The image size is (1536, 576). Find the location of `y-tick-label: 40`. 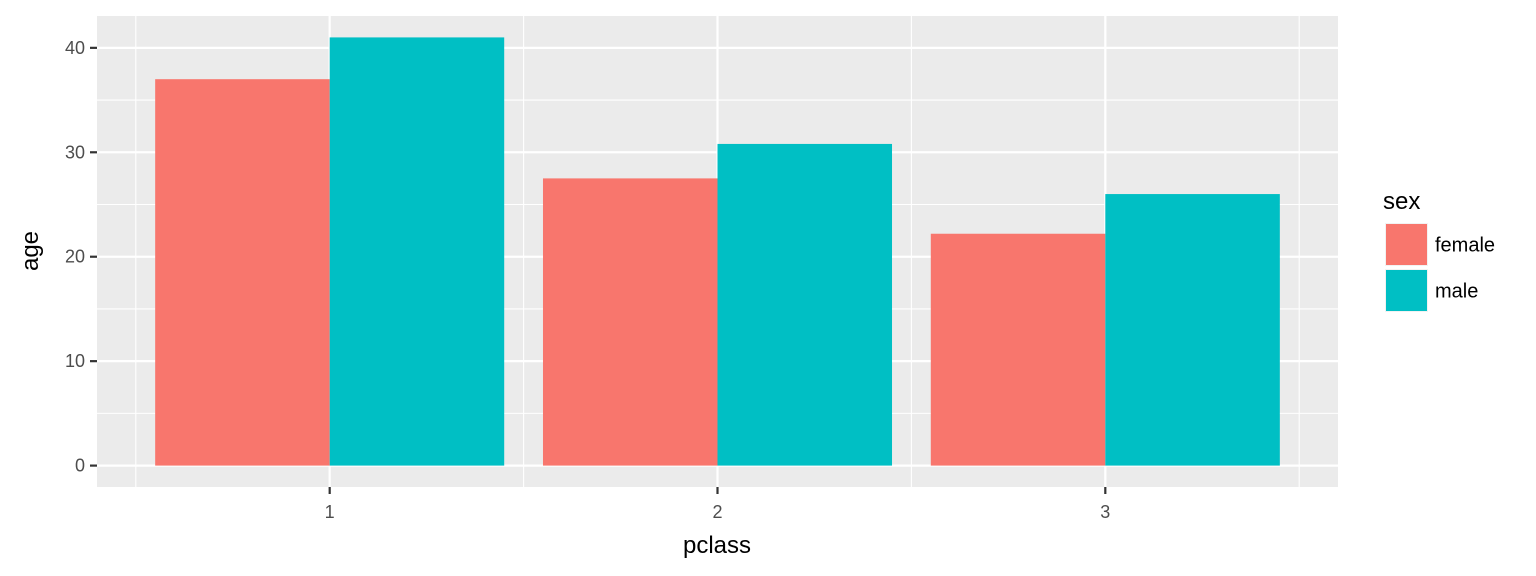

y-tick-label: 40 is located at coordinates (75, 48).